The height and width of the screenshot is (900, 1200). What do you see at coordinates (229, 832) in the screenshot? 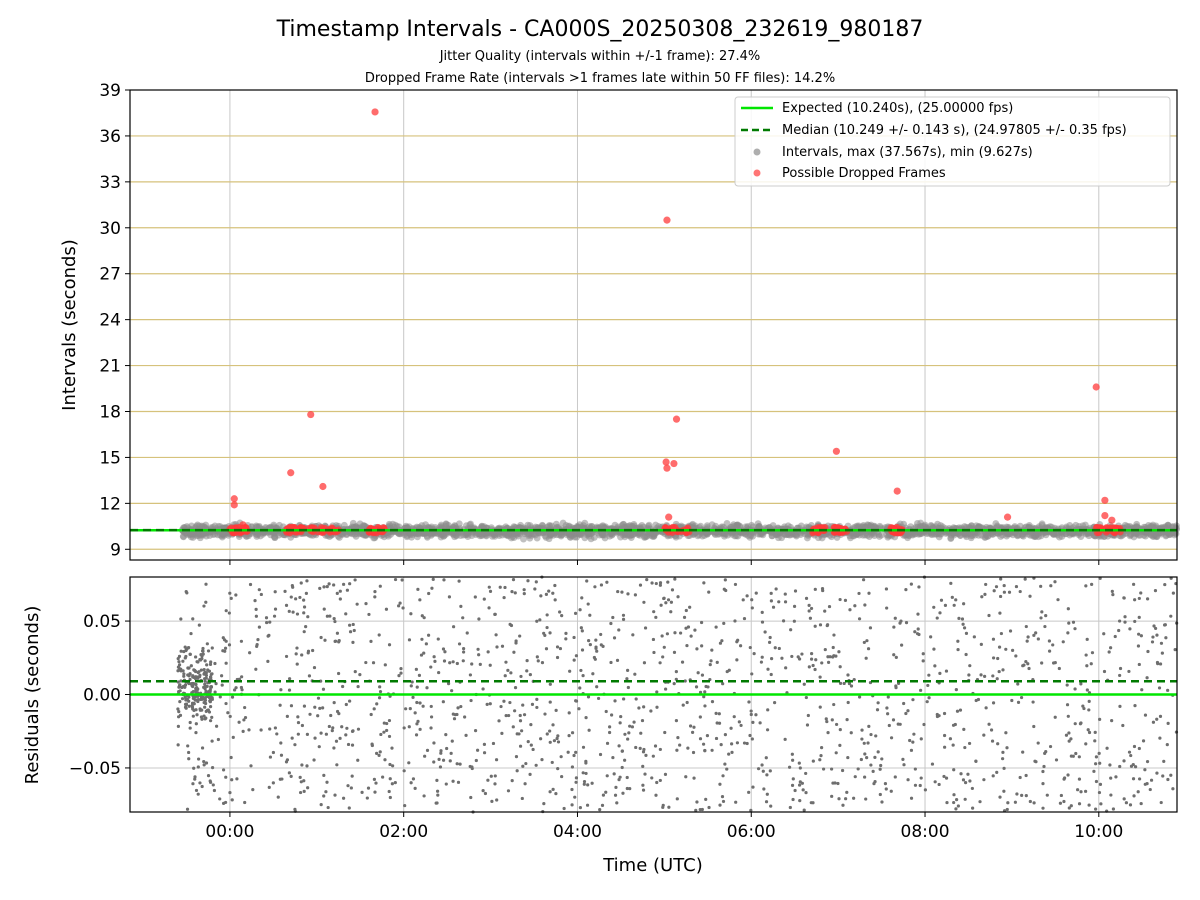
I see `x-tick-label: 00:00` at bounding box center [229, 832].